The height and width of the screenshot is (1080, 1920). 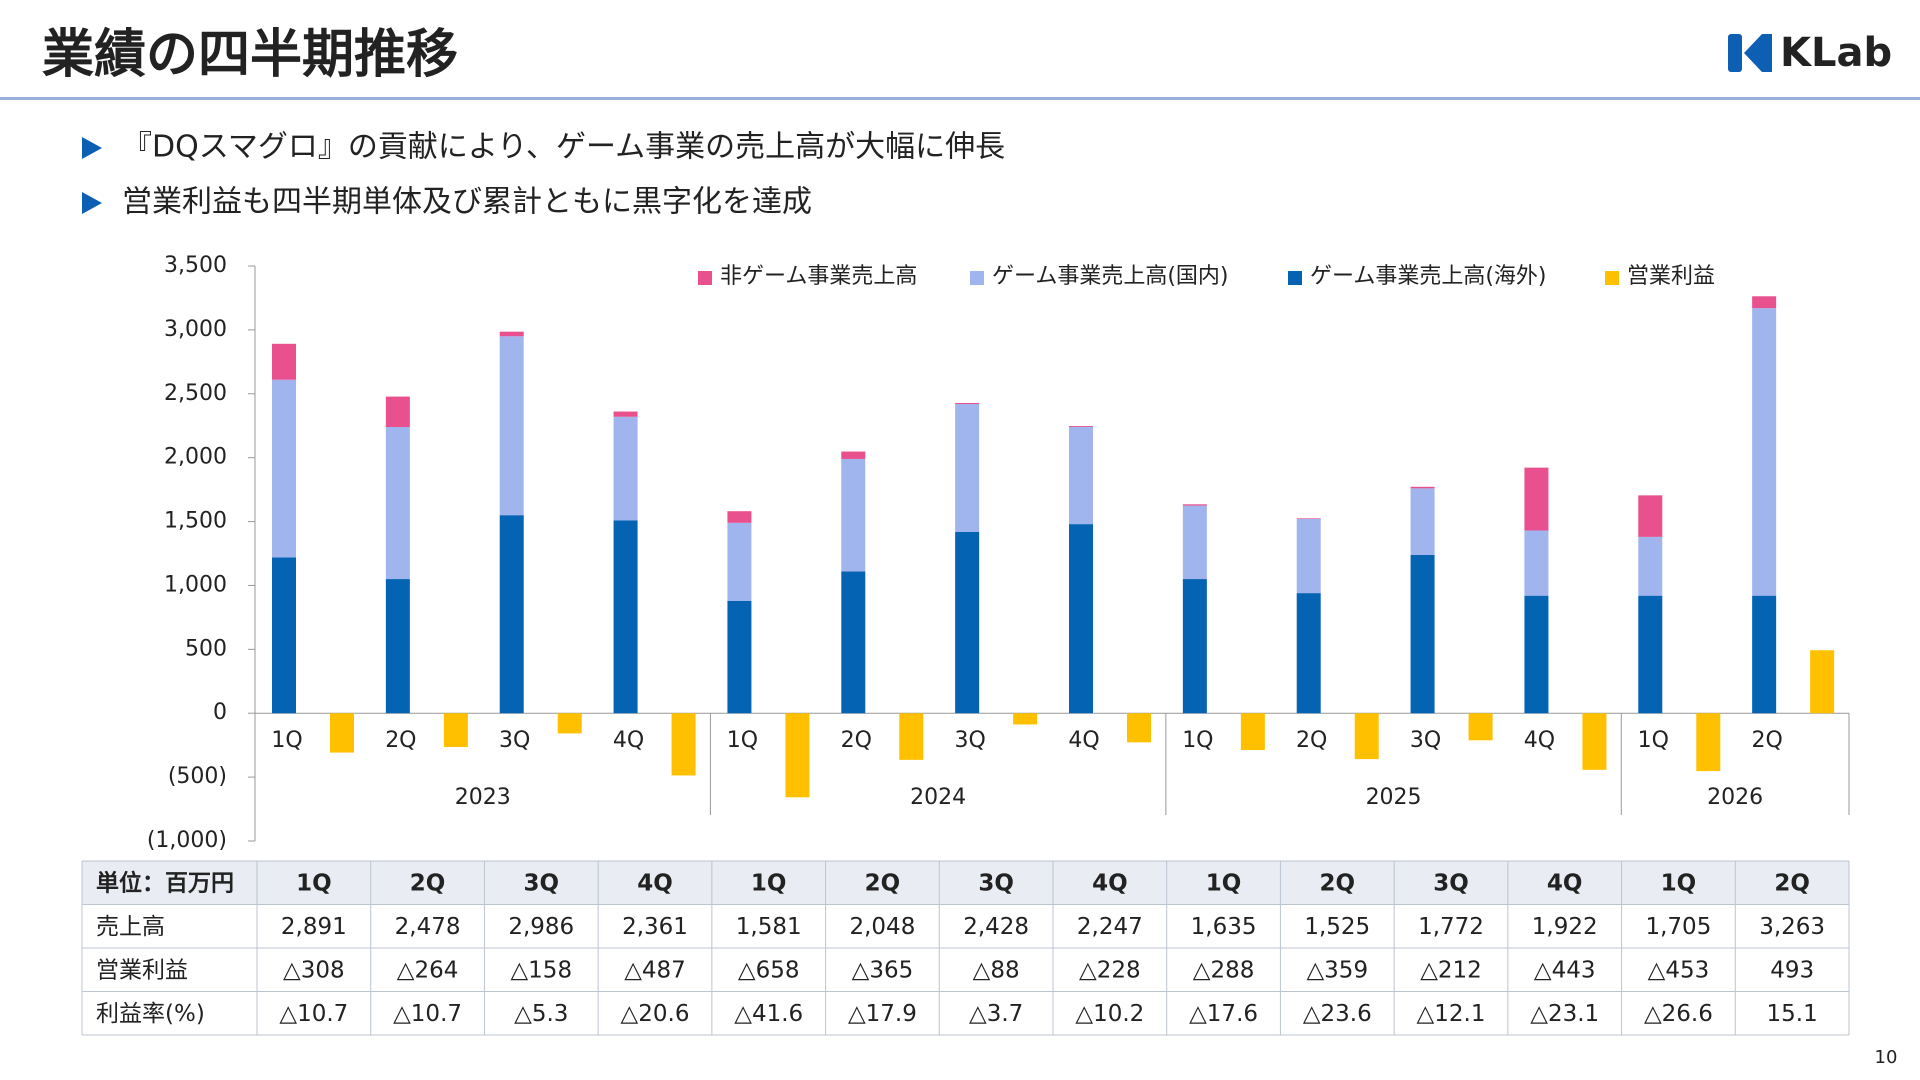 I want to click on logo-icon, so click(x=1735, y=53).